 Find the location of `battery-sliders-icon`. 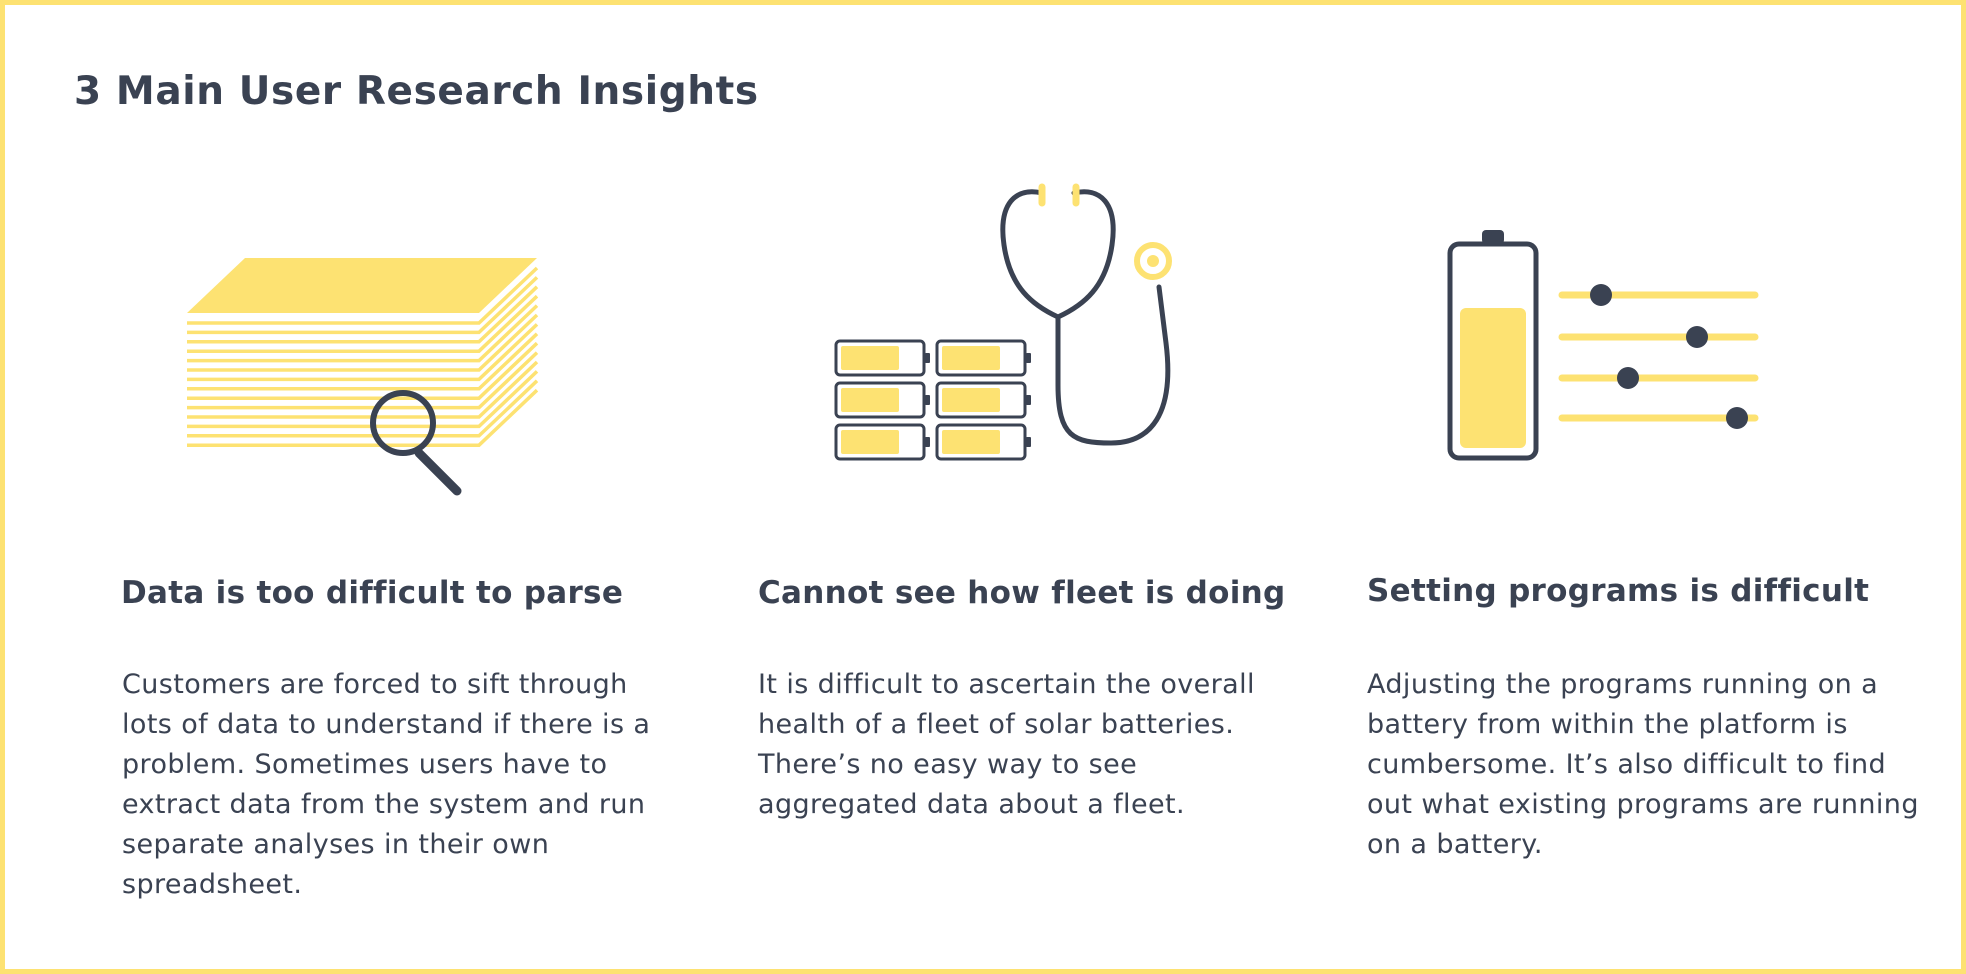

battery-sliders-icon is located at coordinates (1603, 345).